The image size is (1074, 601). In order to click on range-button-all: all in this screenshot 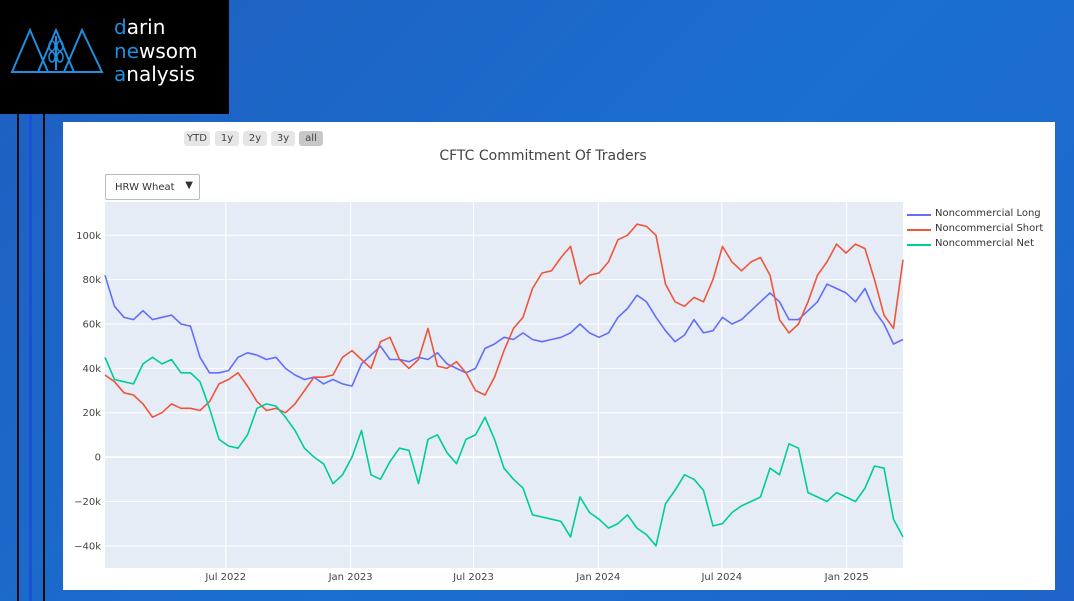, I will do `click(311, 138)`.